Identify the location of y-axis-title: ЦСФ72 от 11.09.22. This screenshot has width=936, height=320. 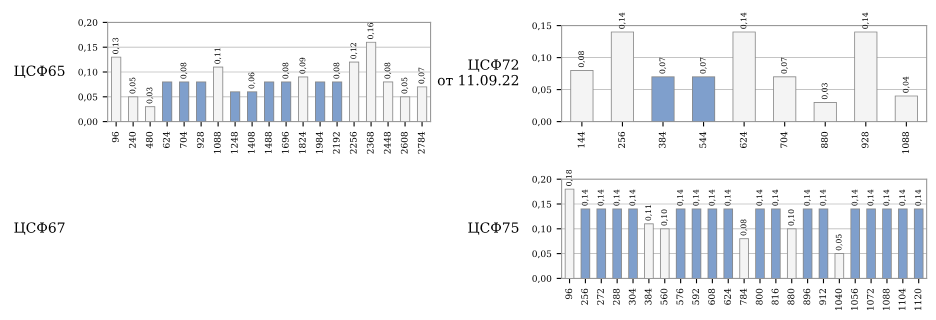
(478, 72).